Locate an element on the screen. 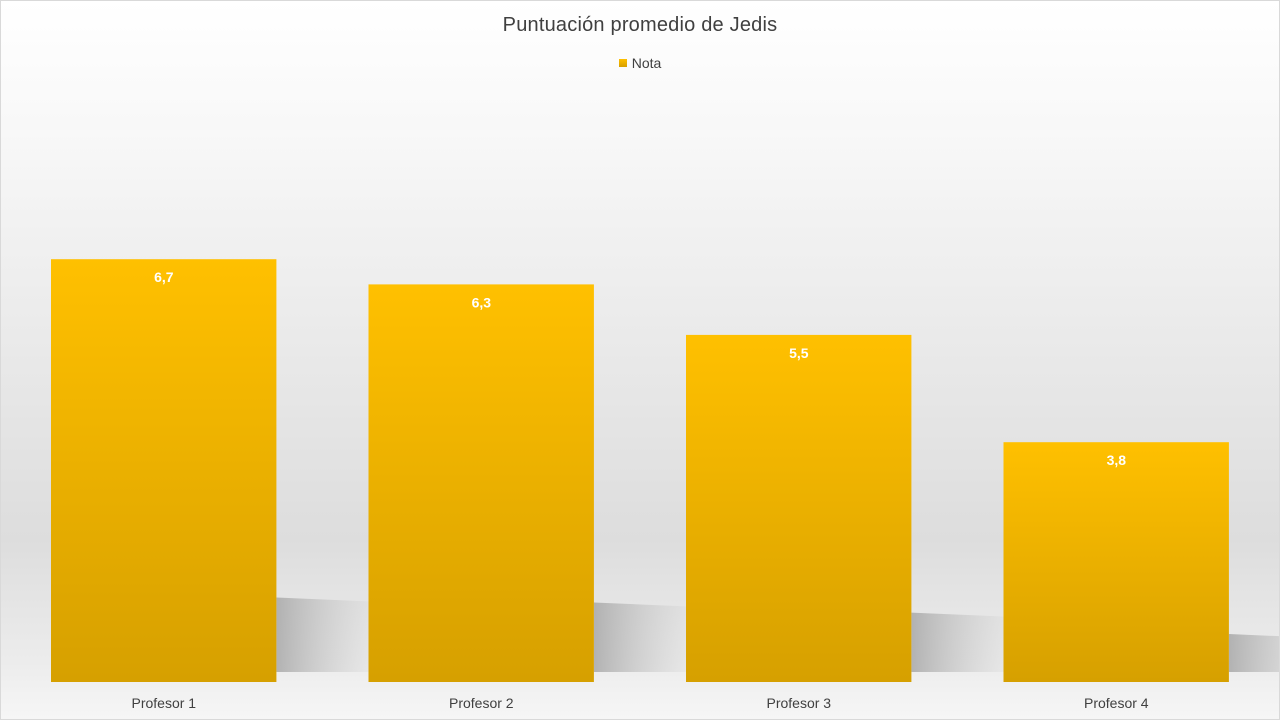  data-label-1: 6,7 is located at coordinates (164, 277).